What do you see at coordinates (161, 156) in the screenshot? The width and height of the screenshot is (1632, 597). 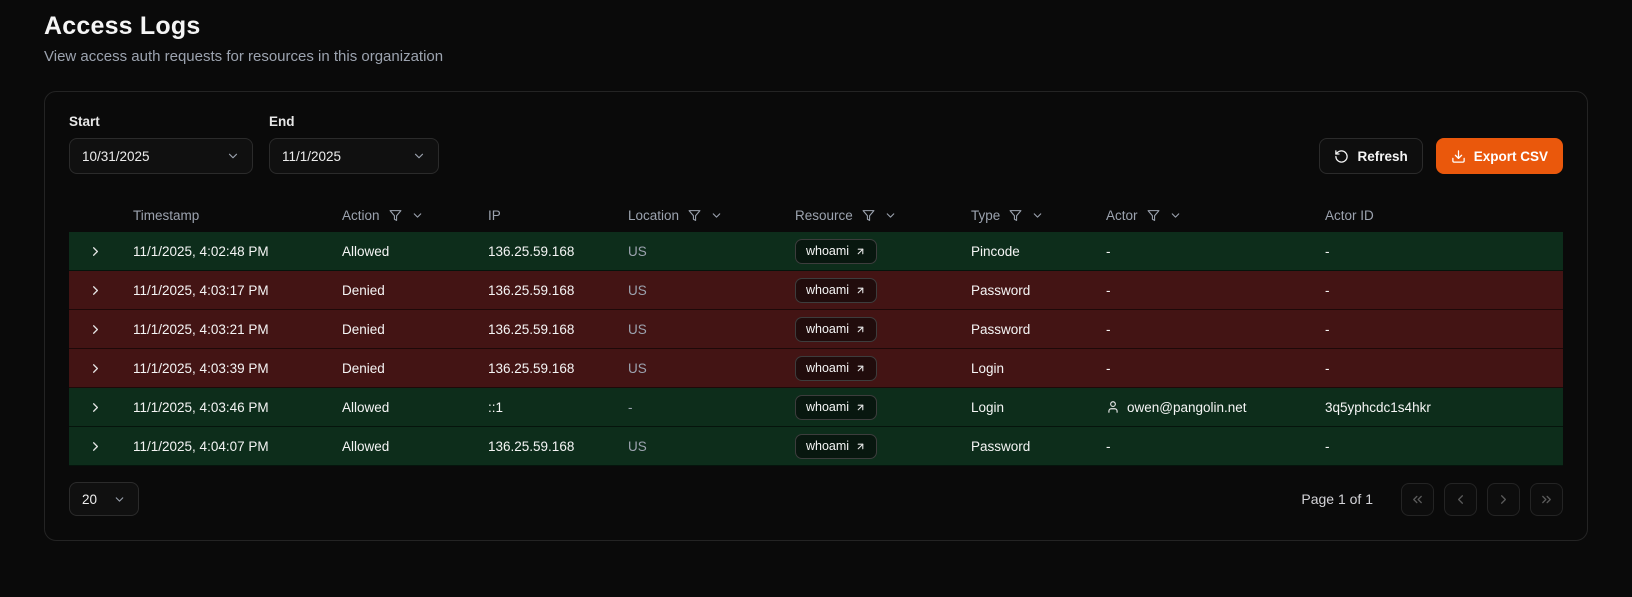 I see `start-date-select: 10/31/2025` at bounding box center [161, 156].